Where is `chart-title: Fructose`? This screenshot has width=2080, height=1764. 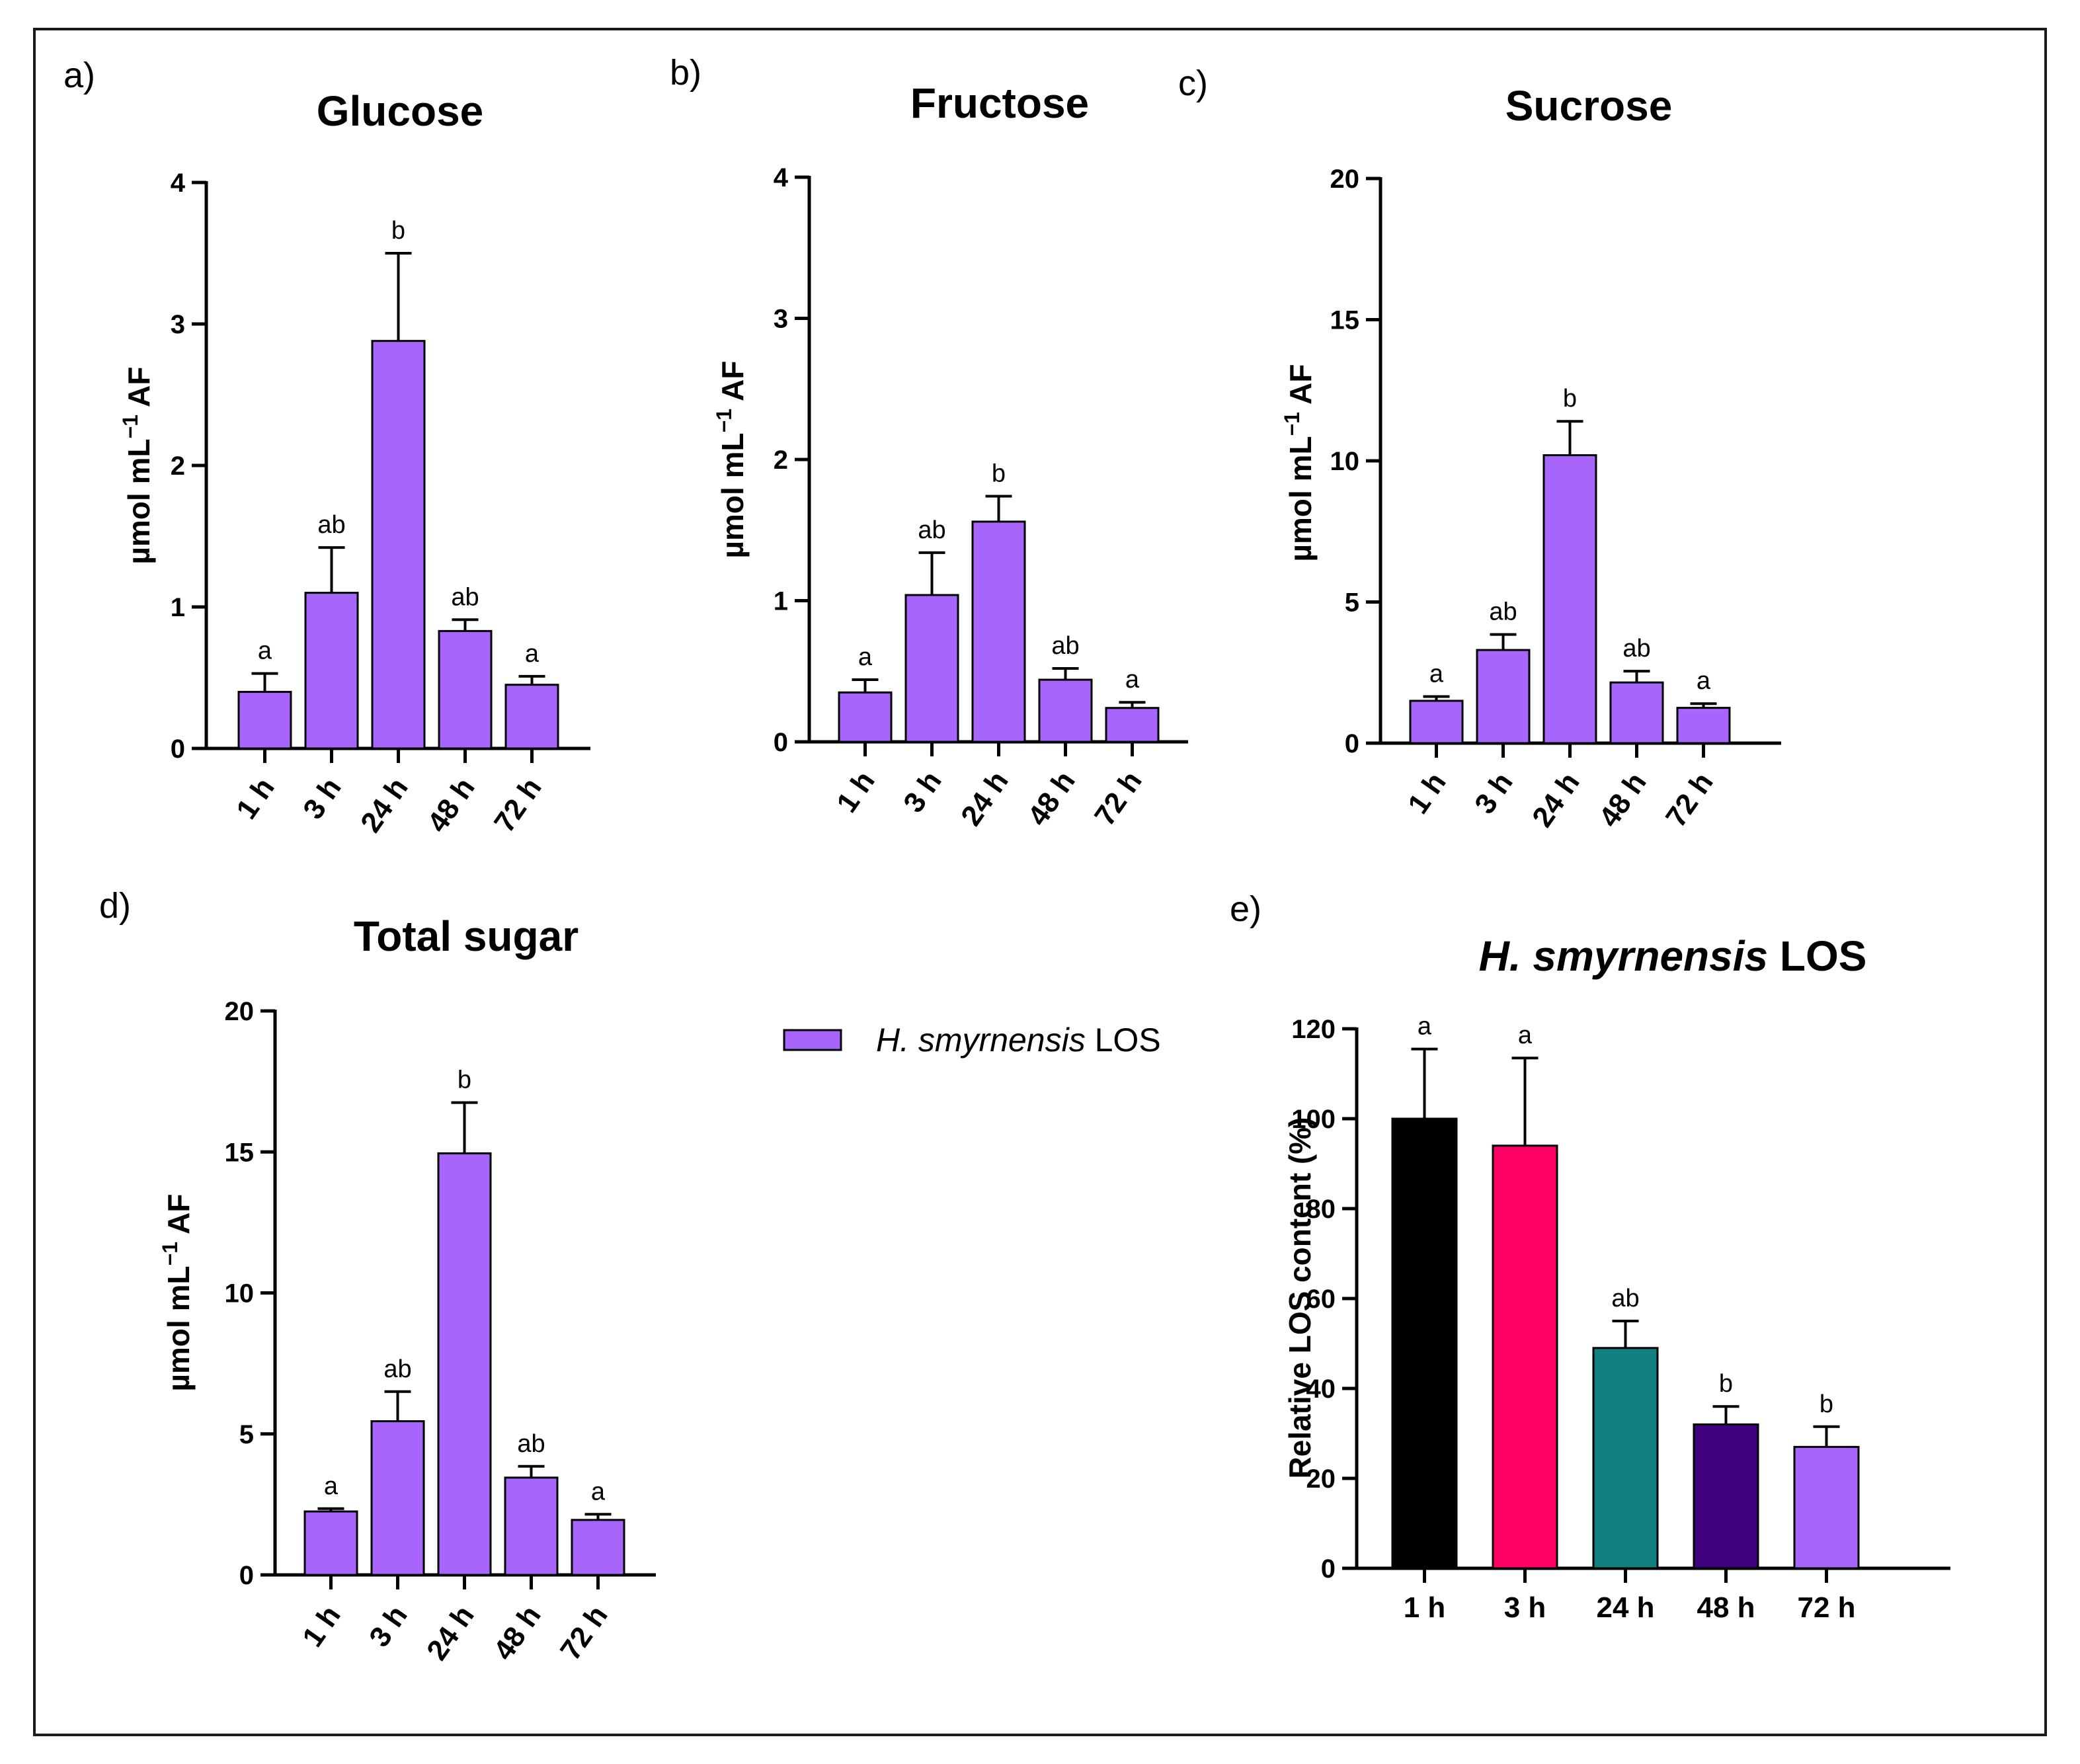
chart-title: Fructose is located at coordinates (999, 103).